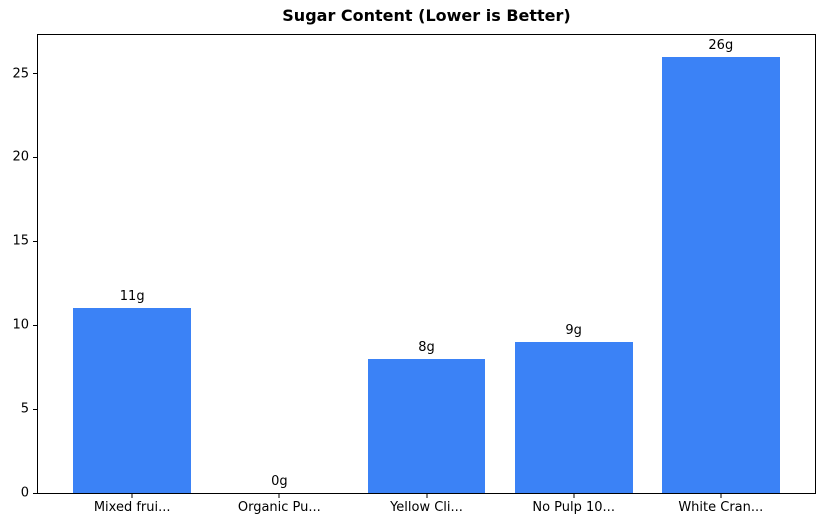 The width and height of the screenshot is (822, 528). Describe the element at coordinates (20, 241) in the screenshot. I see `y-axis-tick-label: 15` at that location.